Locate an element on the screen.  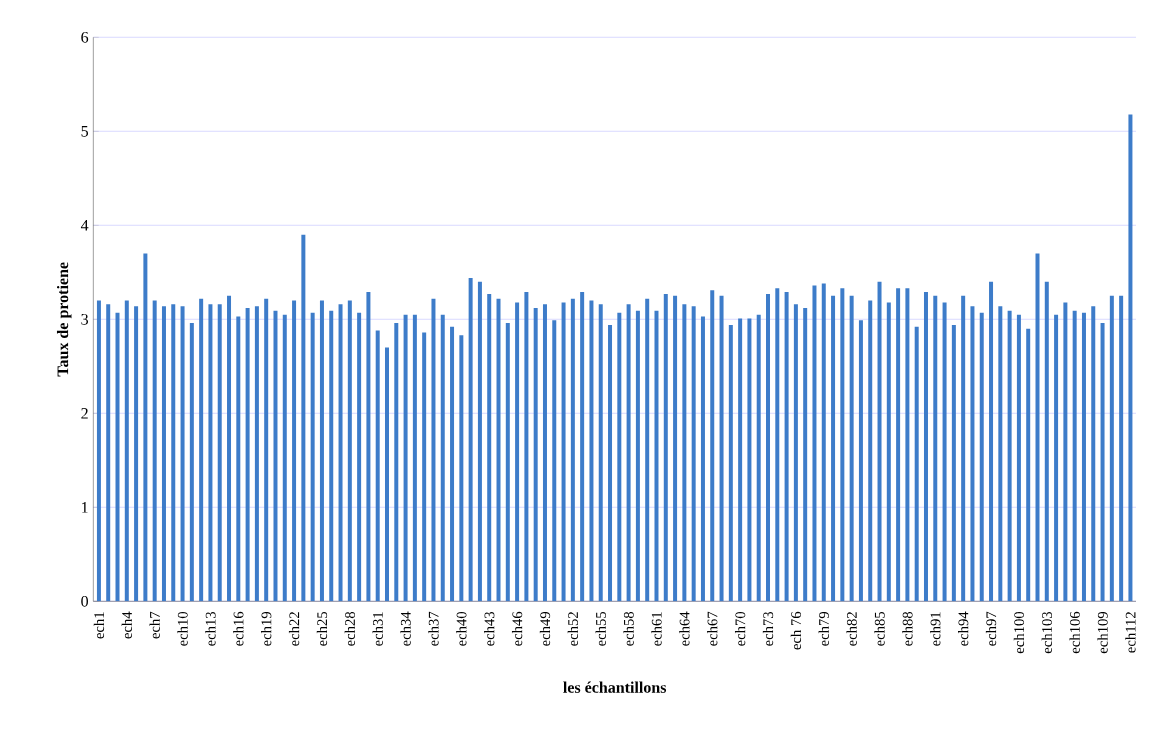
x-tick-label: ech73 is located at coordinates (768, 628).